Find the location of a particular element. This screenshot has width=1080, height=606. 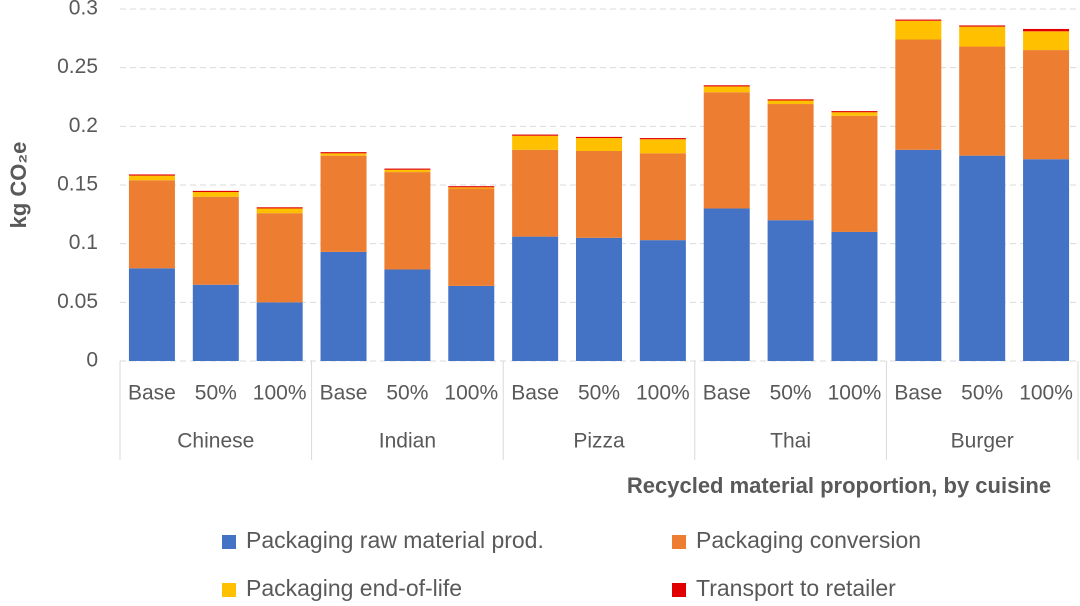

y-tick-label: 0.05 is located at coordinates (77, 301).